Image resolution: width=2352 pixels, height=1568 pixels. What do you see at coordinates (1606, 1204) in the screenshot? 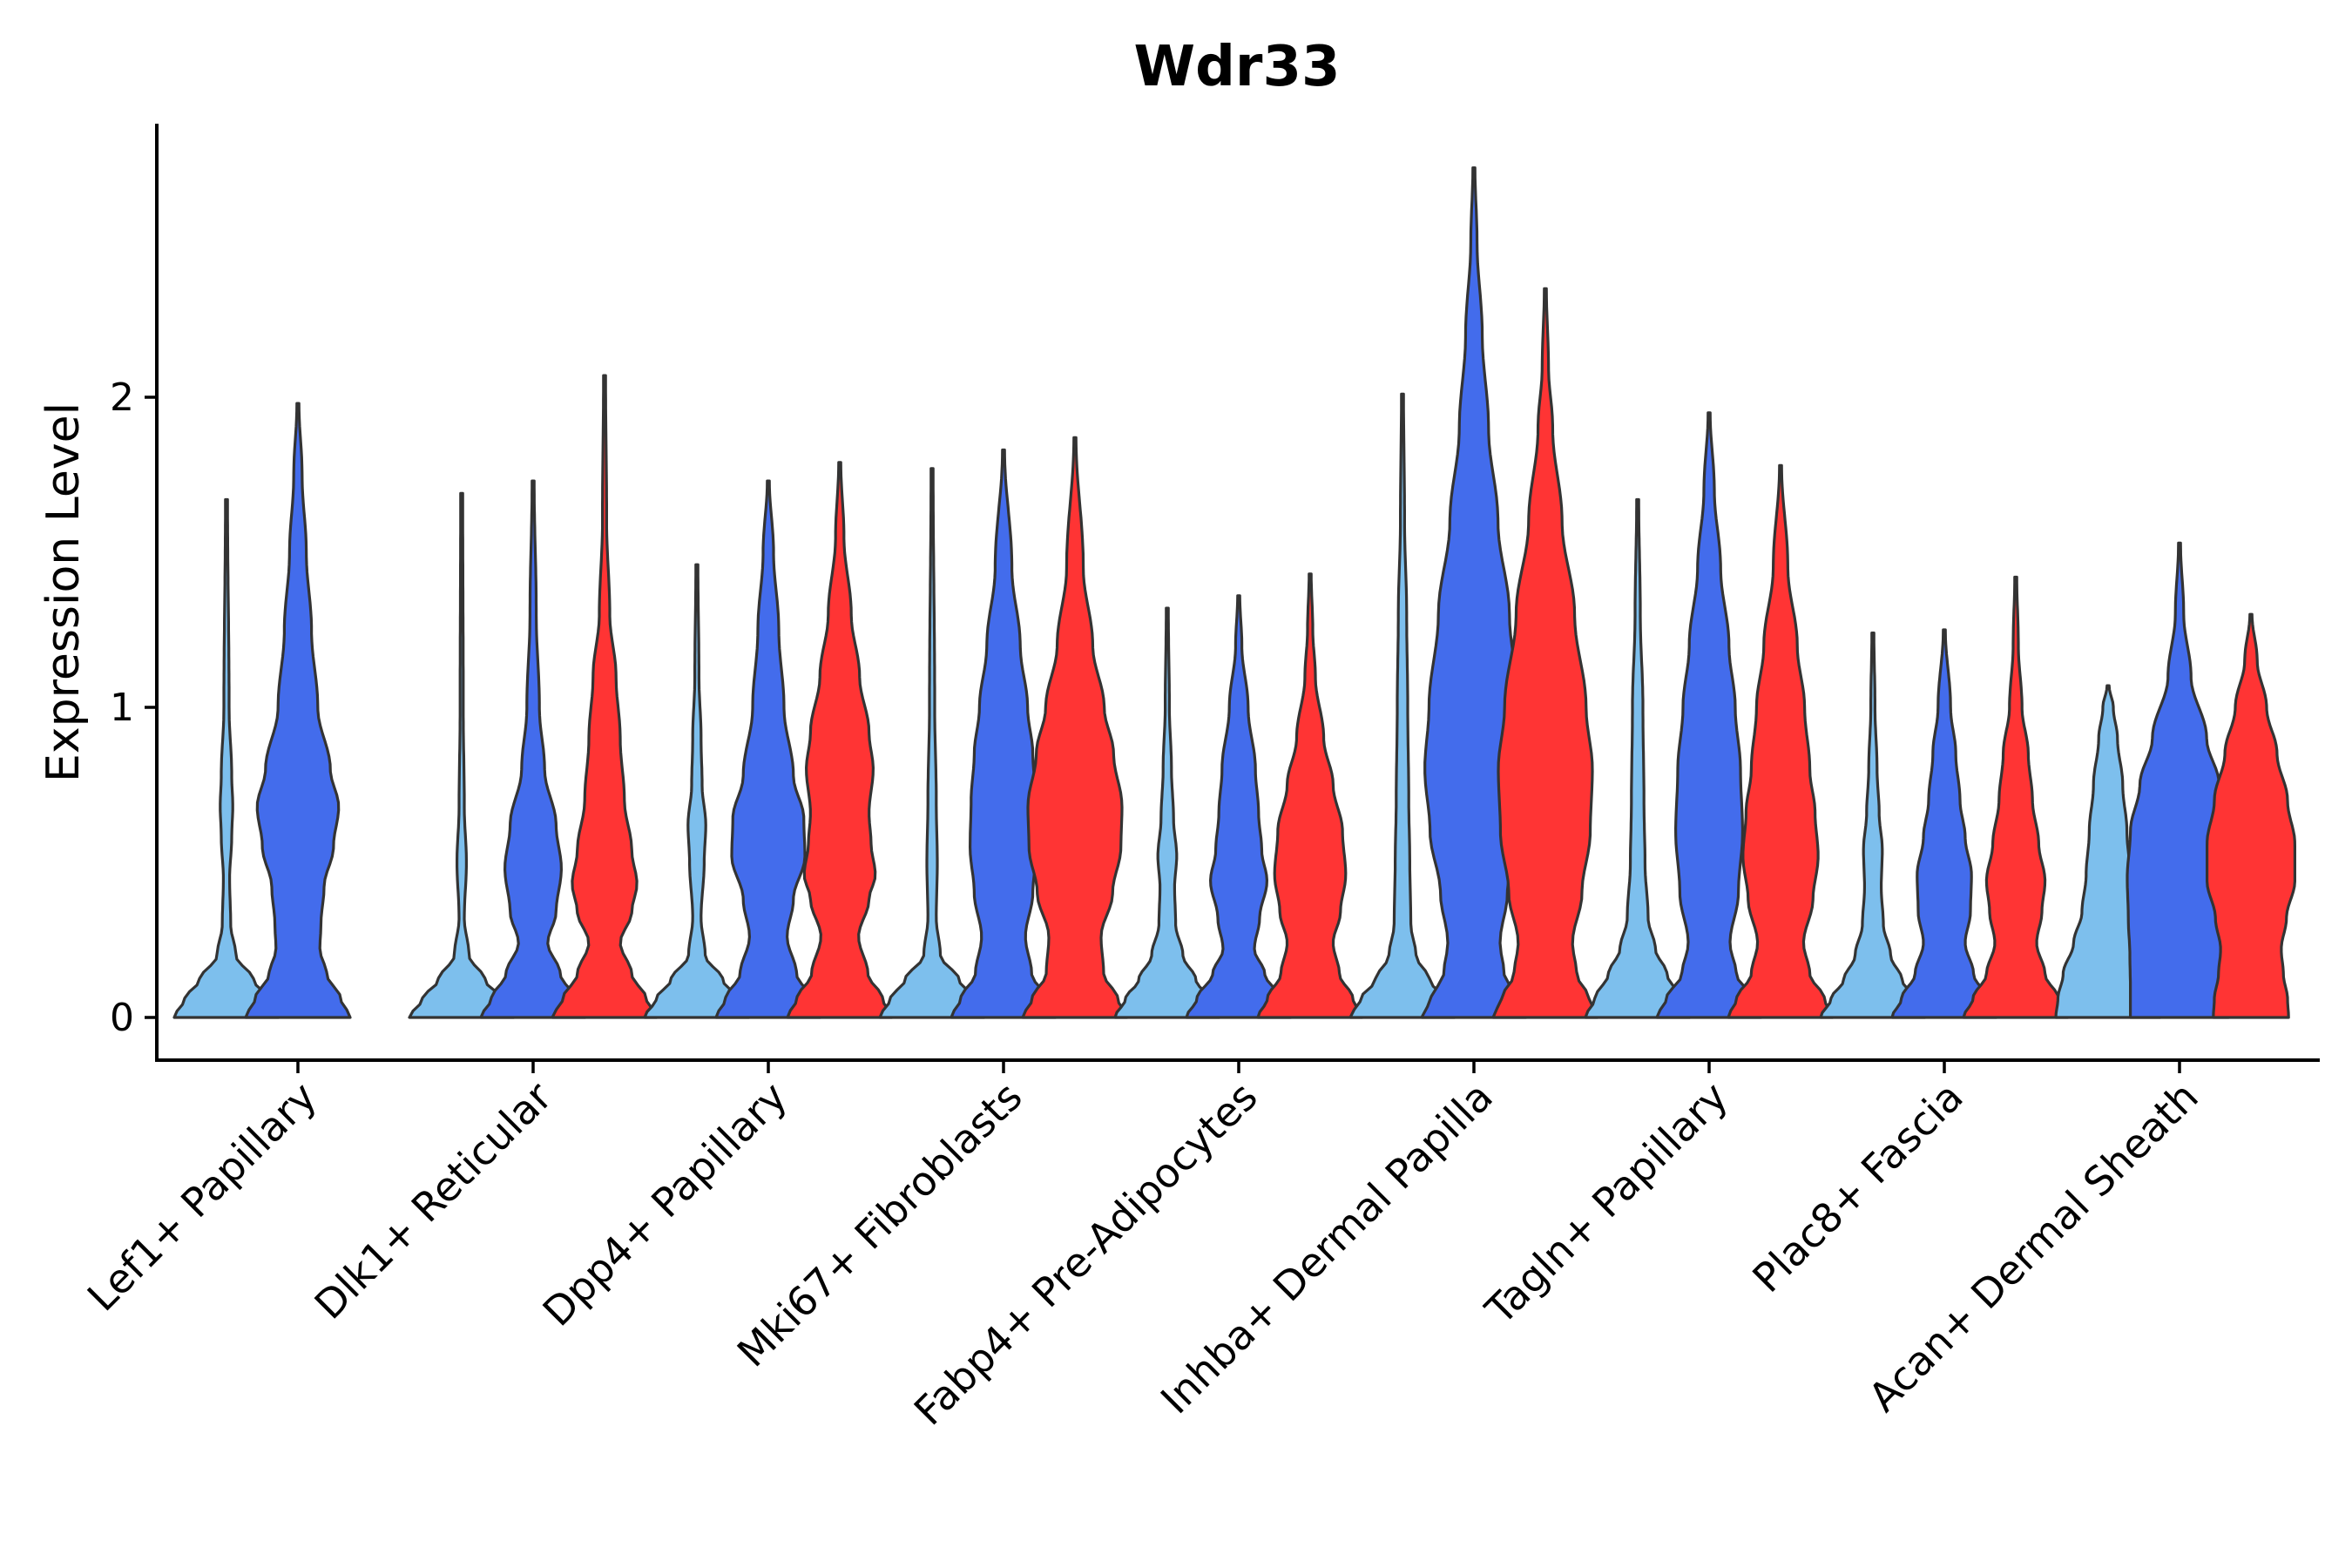
I see `x-tick-label-7: Tagln+ Papillary` at bounding box center [1606, 1204].